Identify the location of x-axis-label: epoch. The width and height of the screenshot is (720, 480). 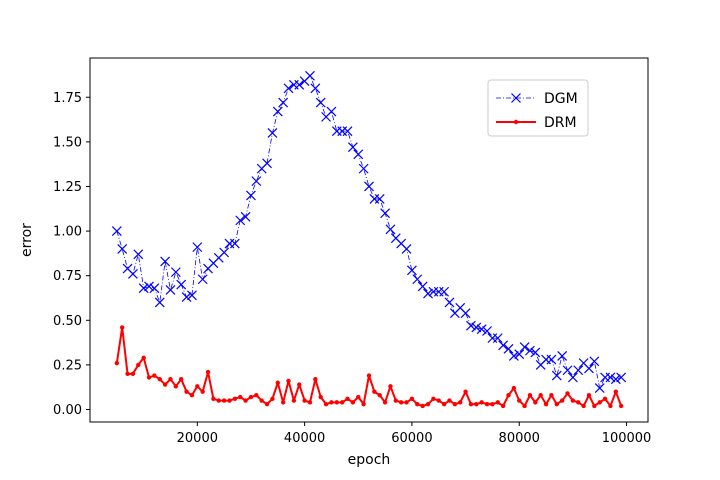
(369, 460).